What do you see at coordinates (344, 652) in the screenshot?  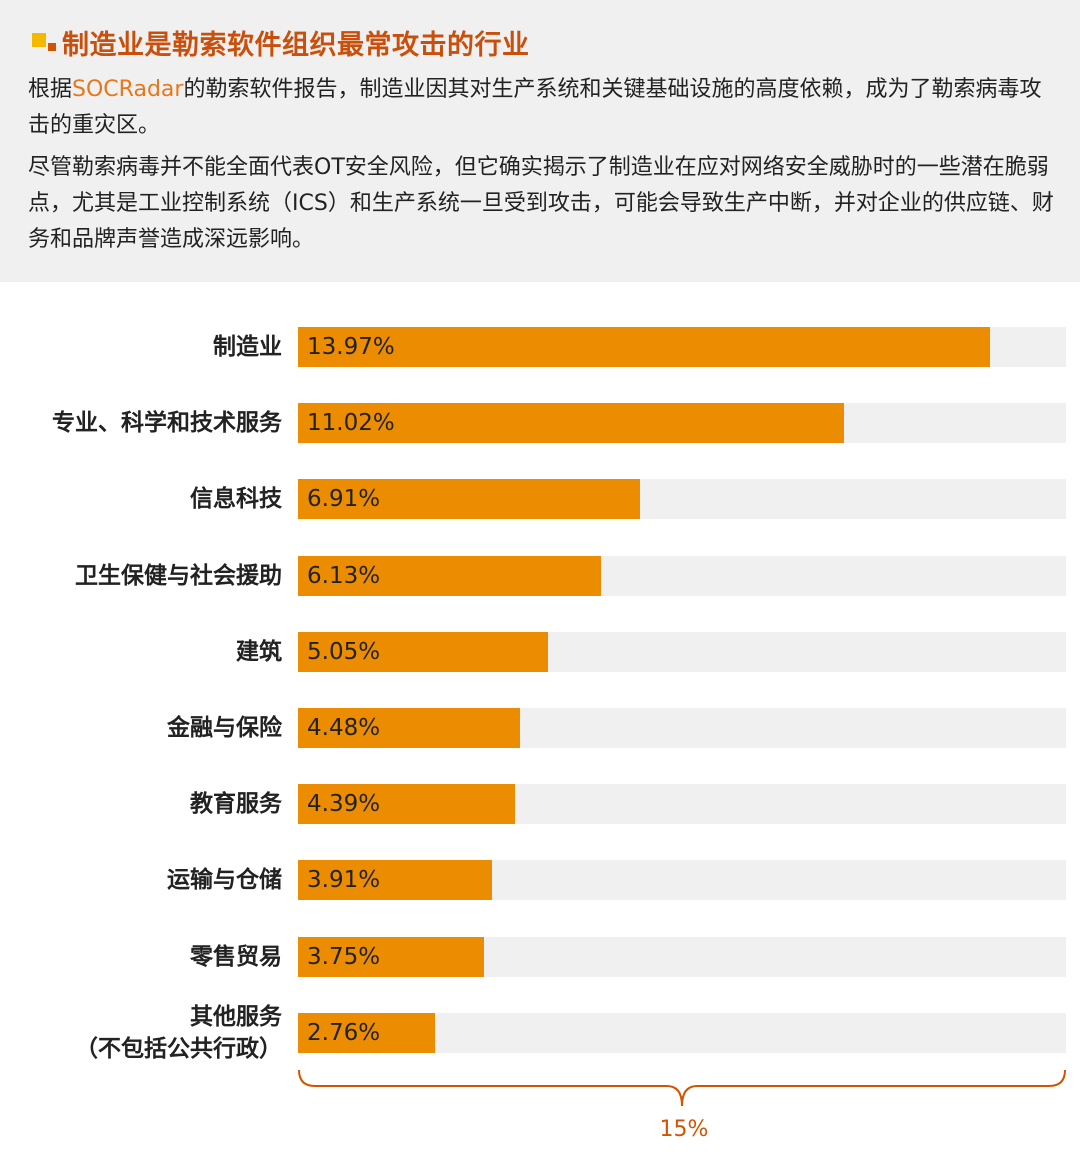 I see `bar-value-label: 5.05%` at bounding box center [344, 652].